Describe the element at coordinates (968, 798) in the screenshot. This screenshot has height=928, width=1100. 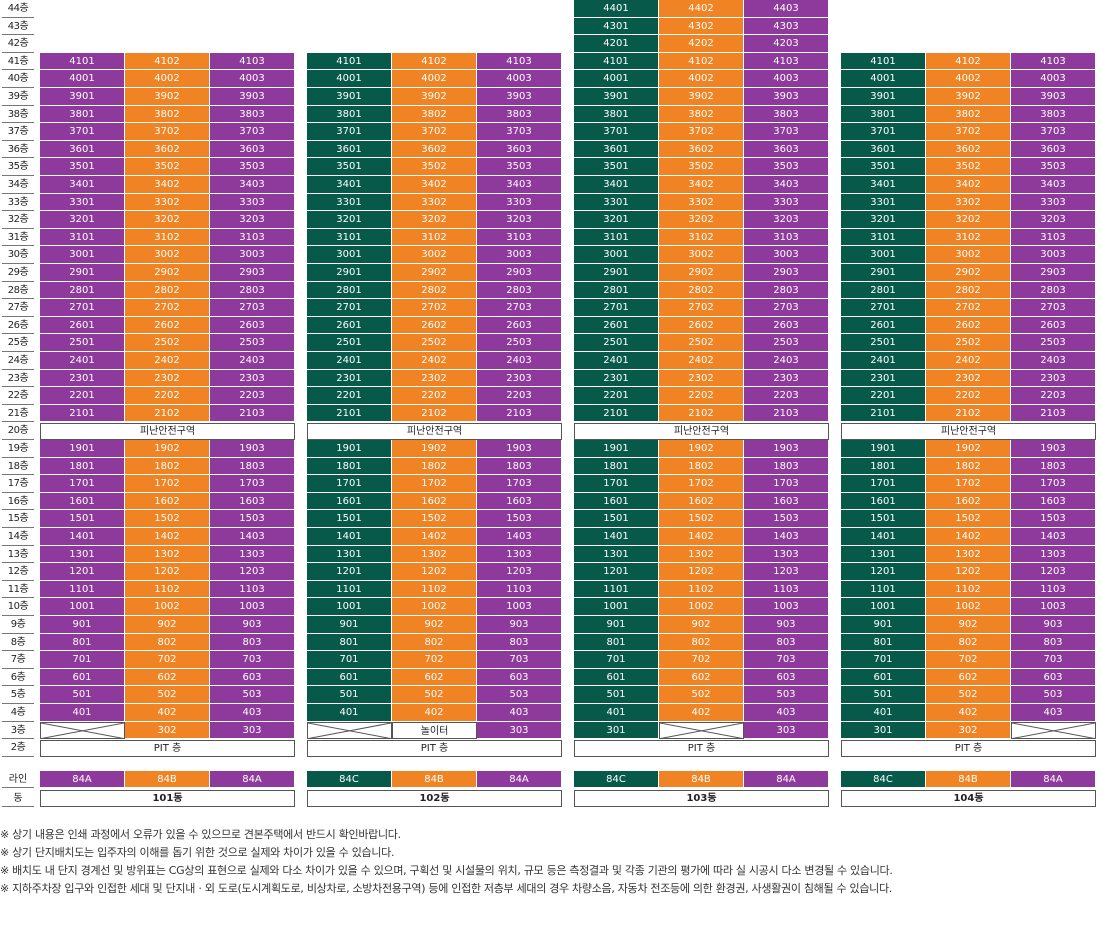
I see `building-name-bar: 104동` at that location.